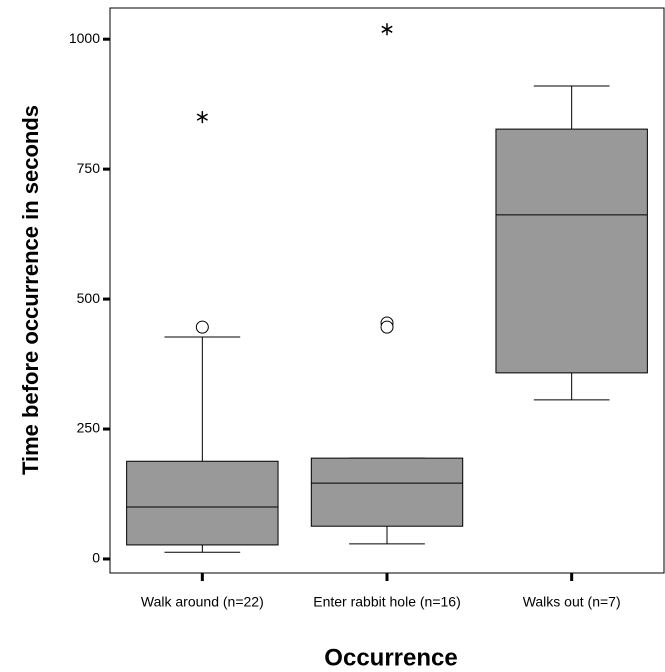  I want to click on y-tick-label: 500, so click(89, 298).